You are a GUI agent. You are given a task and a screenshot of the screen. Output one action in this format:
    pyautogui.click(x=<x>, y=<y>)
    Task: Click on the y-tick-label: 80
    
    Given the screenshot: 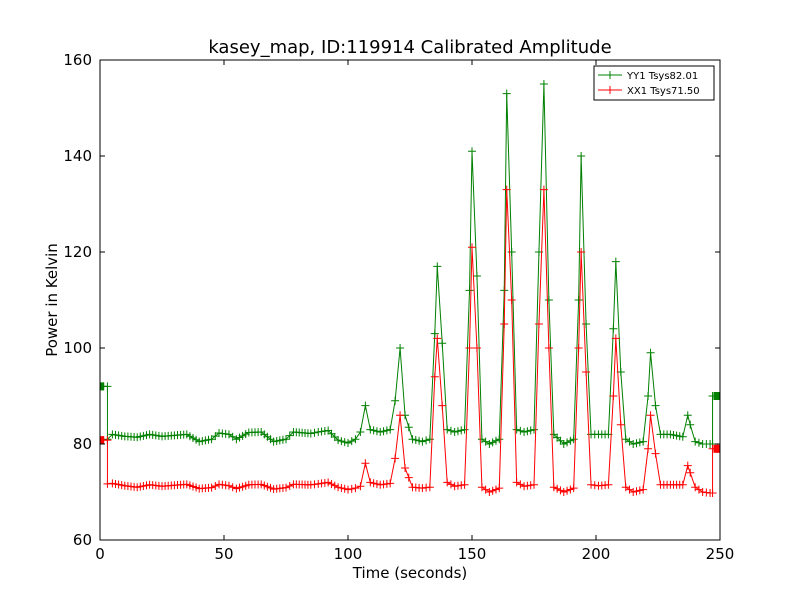 What is the action you would take?
    pyautogui.click(x=82, y=444)
    